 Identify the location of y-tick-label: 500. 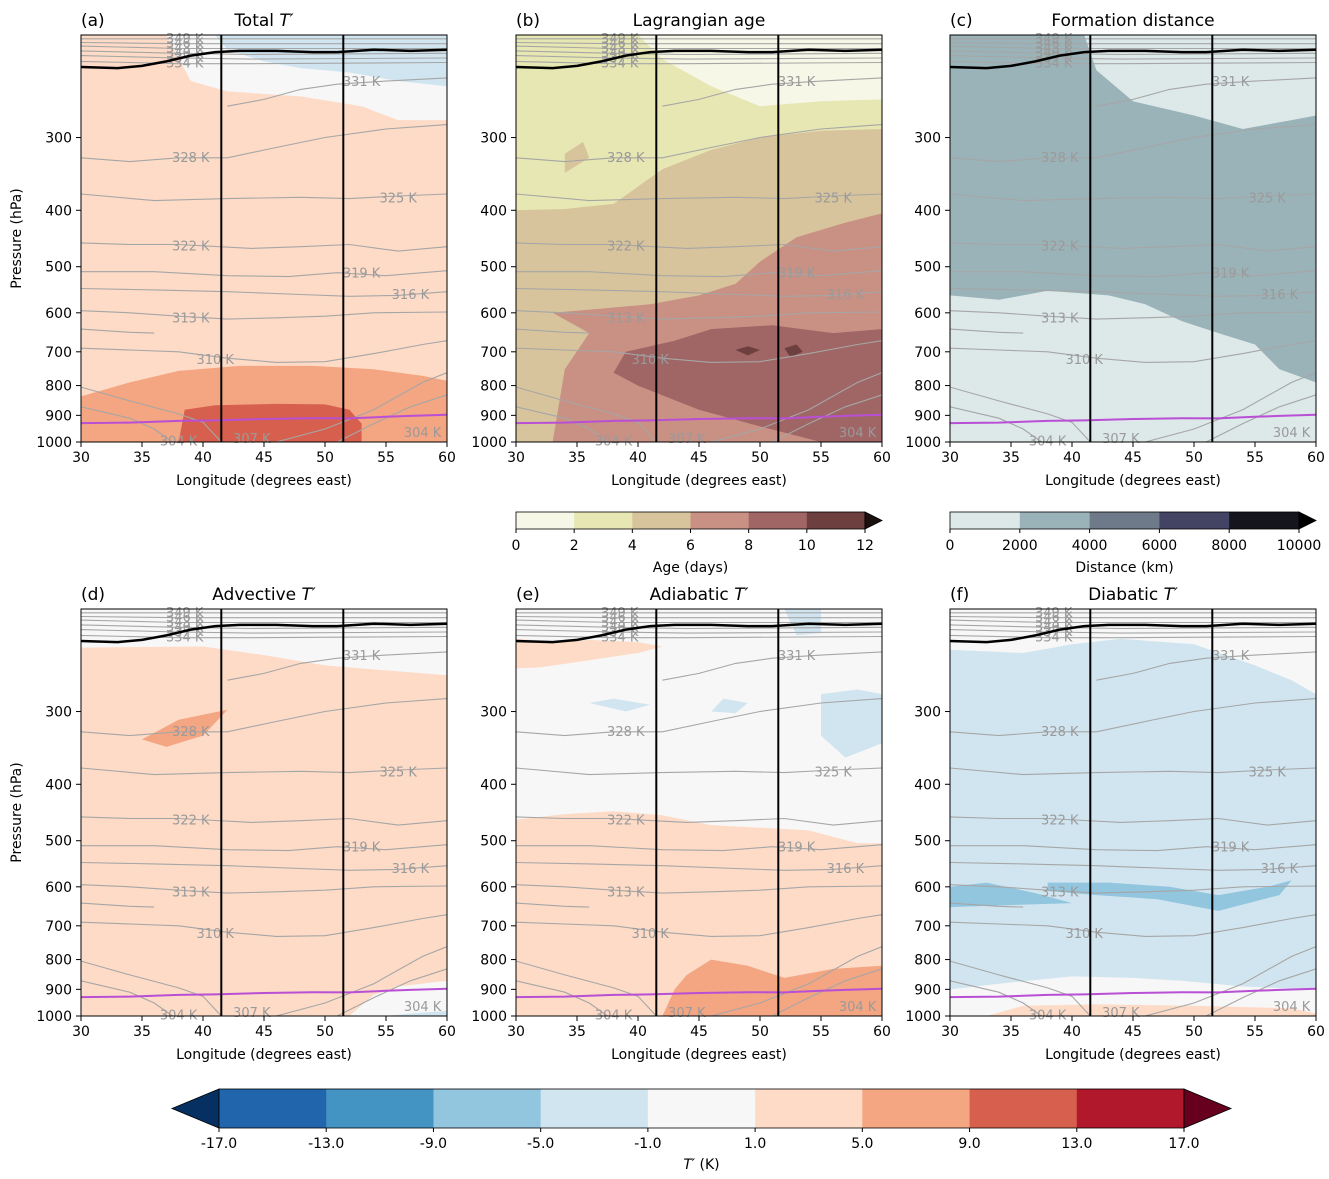
(927, 842).